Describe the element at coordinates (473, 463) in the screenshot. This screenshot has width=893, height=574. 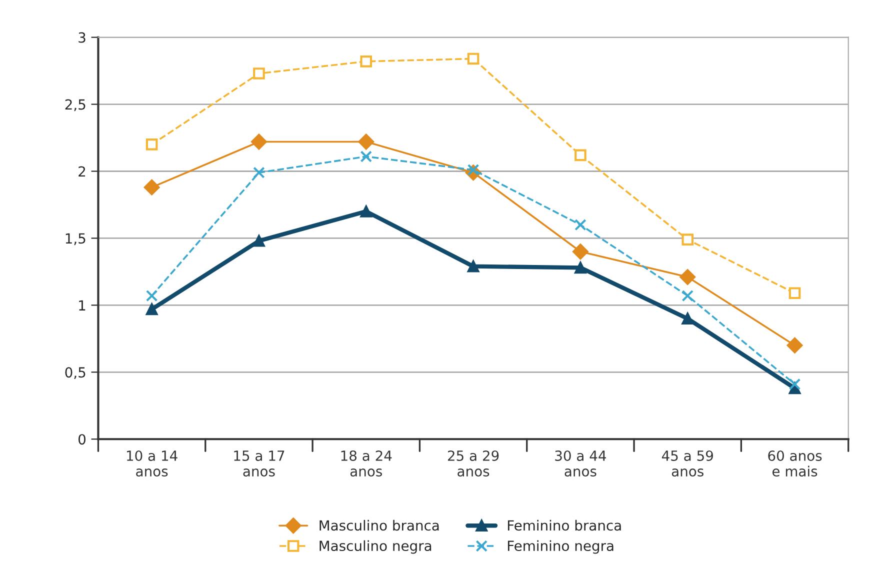
I see `x-tick-label: 25 a 29 anos` at that location.